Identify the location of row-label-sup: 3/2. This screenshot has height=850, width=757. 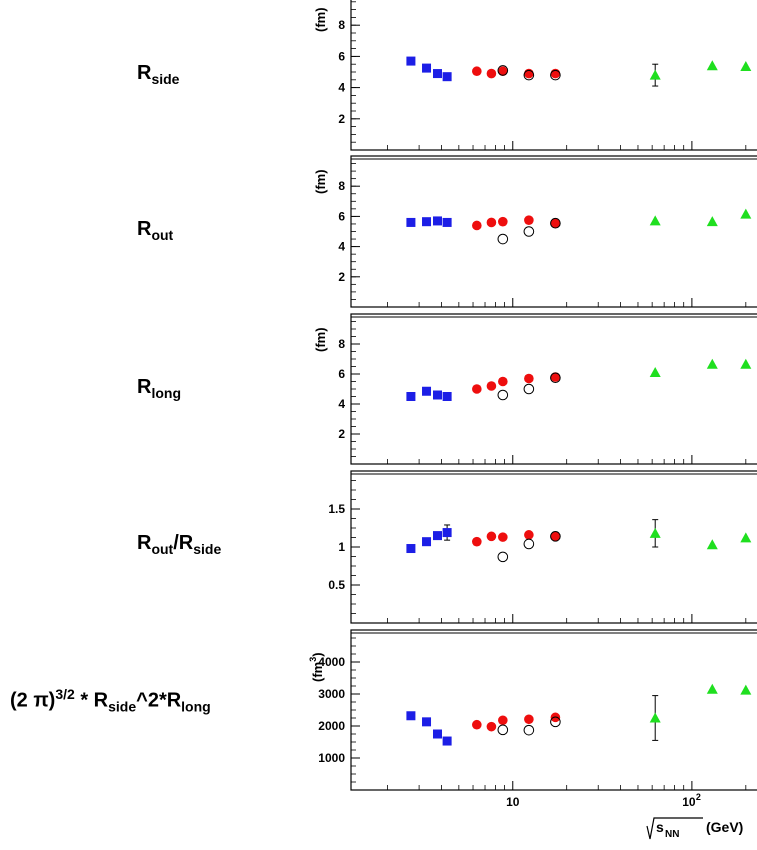
(65, 694).